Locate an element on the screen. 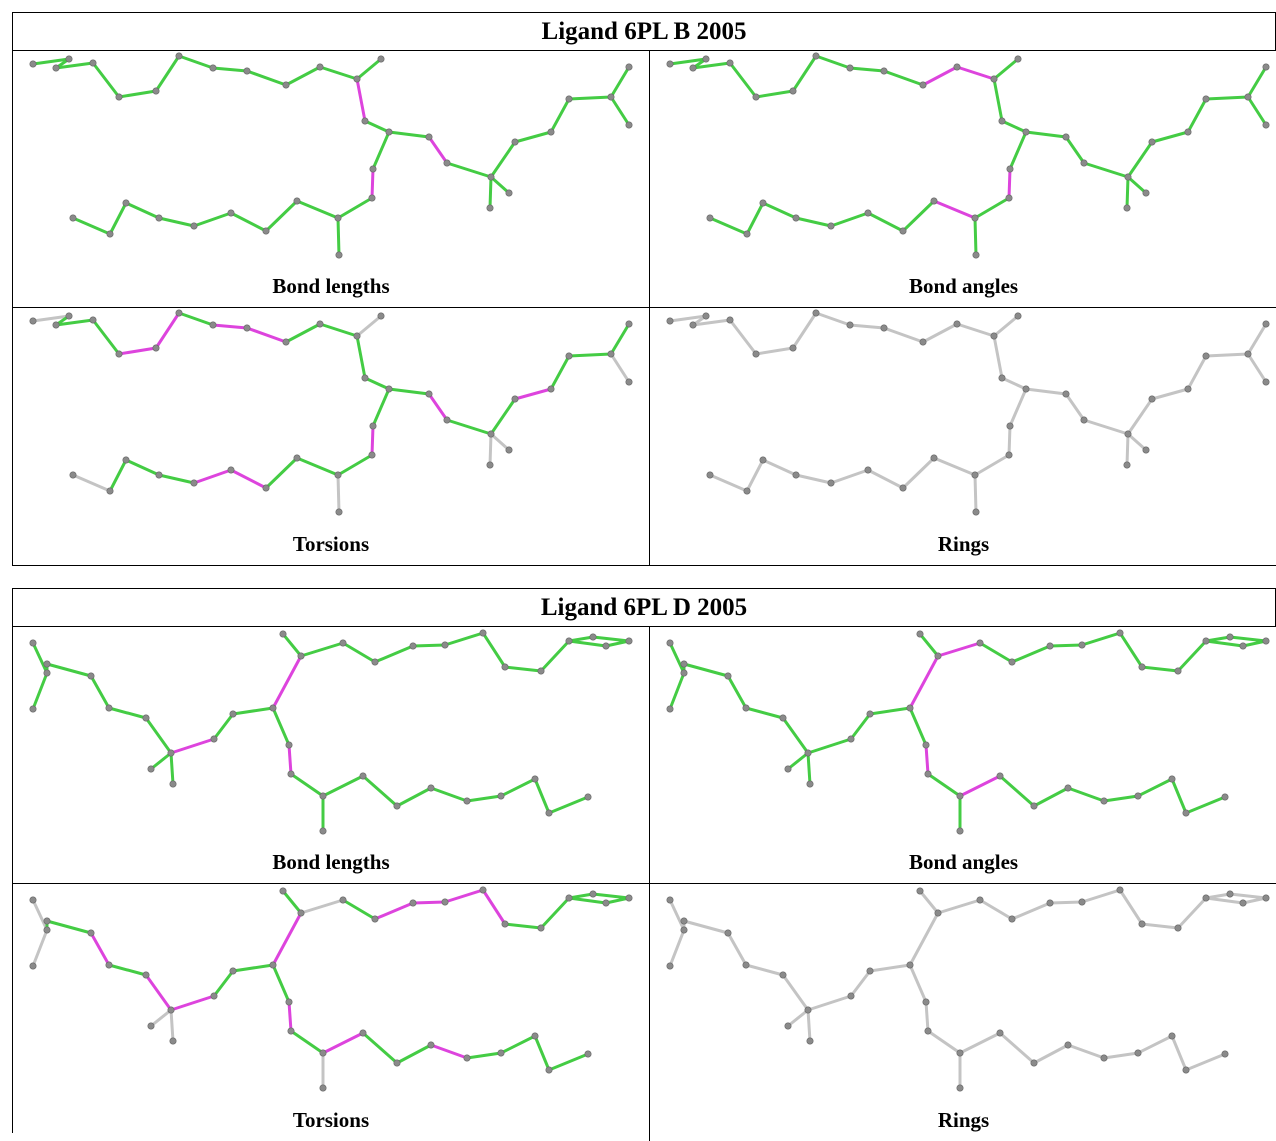 This screenshot has height=1141, width=1276. panel: Rings is located at coordinates (963, 1012).